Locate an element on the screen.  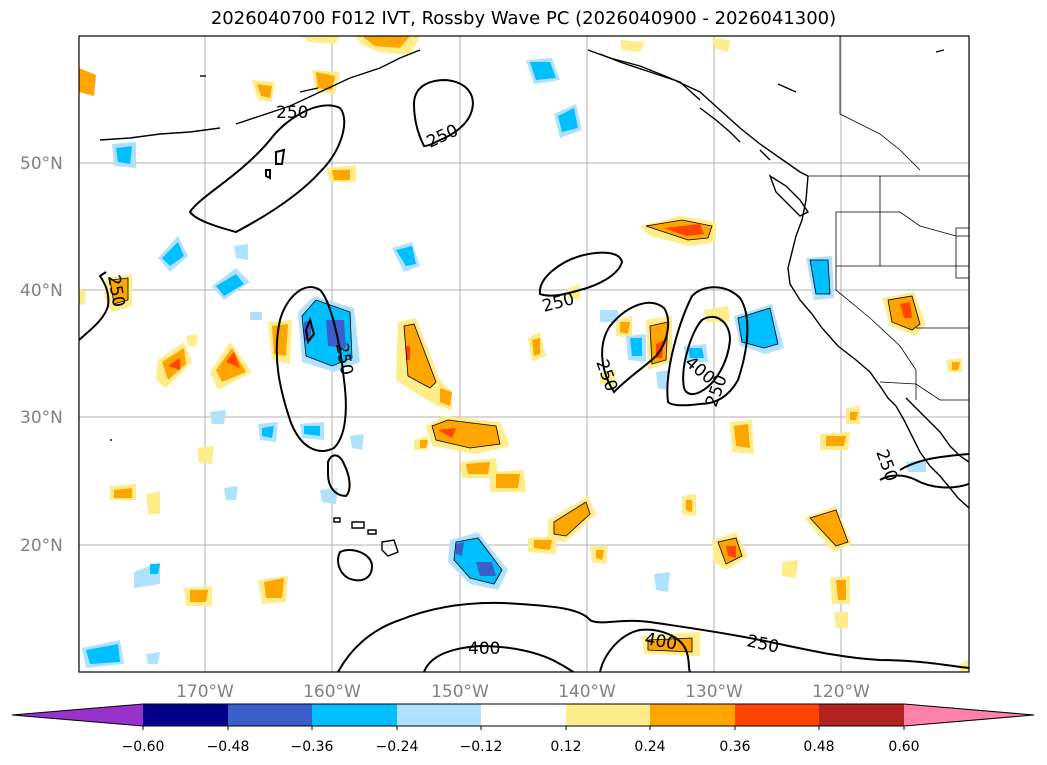
lon-label: 160°W is located at coordinates (332, 692).